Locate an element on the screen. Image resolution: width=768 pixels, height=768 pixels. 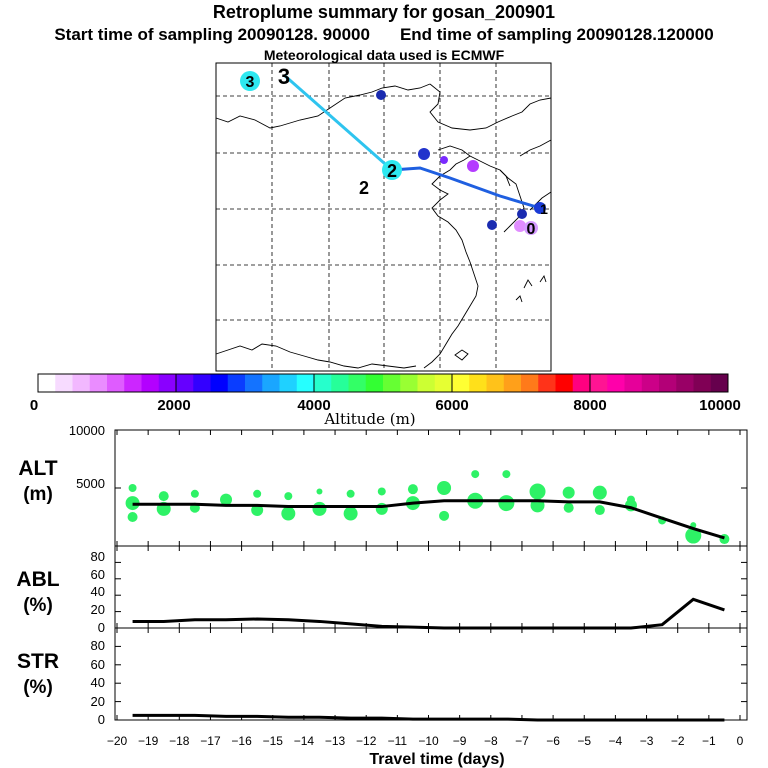
colorbar-tick-label: 4000 is located at coordinates (313, 405).